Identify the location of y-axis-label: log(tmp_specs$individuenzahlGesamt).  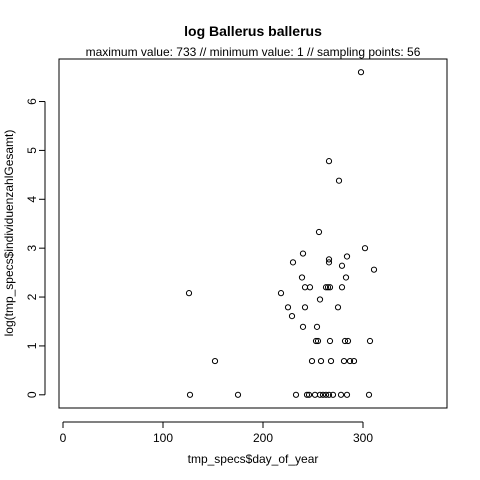
(9, 233).